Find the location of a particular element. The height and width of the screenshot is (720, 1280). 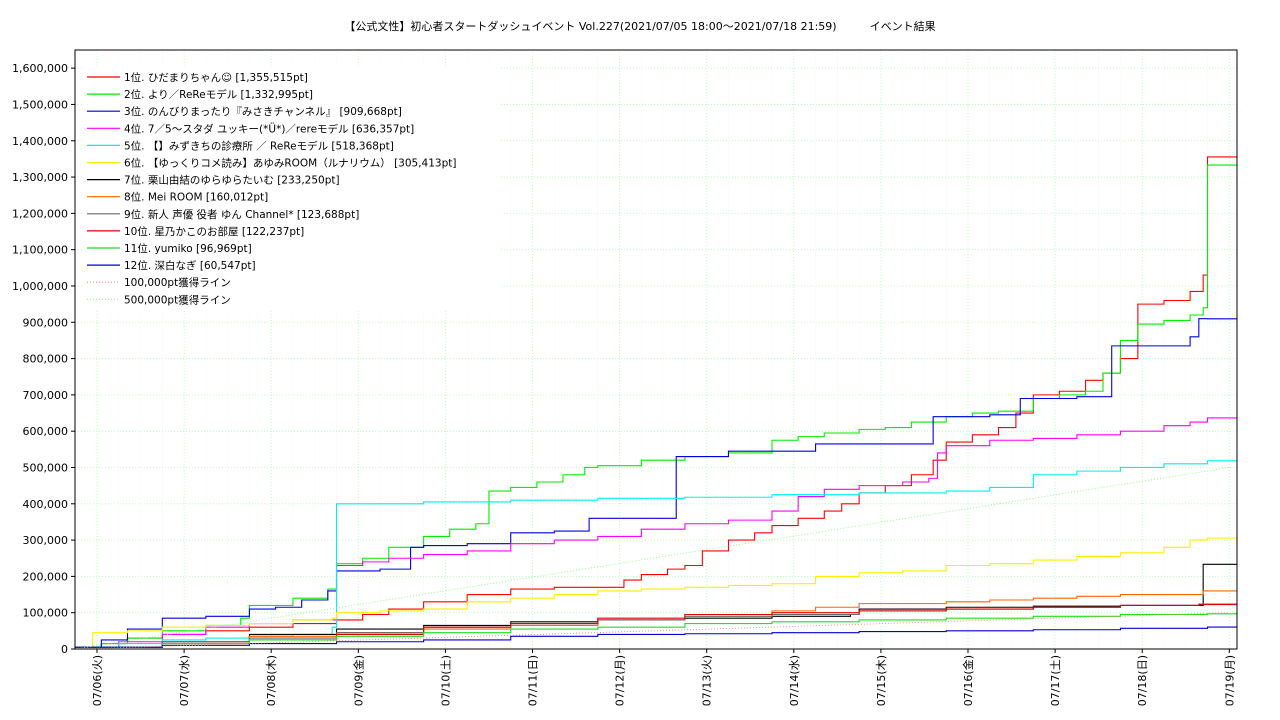

x-tick-label: 07/19(月) is located at coordinates (1229, 680).